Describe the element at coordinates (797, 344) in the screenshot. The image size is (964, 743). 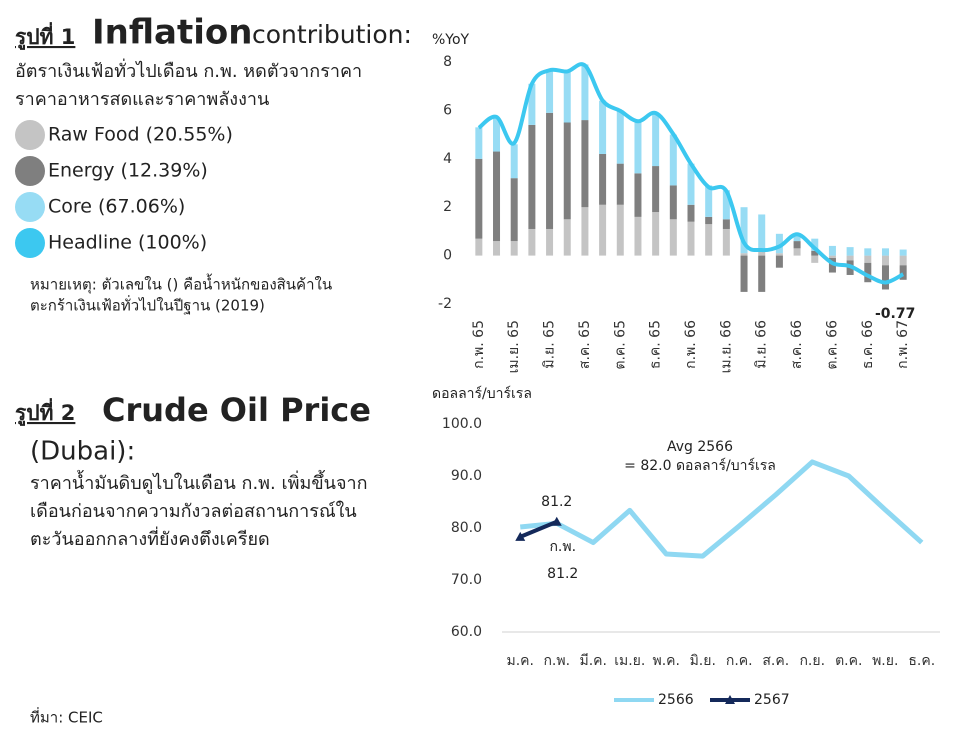
I see `x-tick-label: ส.ค. 66` at that location.